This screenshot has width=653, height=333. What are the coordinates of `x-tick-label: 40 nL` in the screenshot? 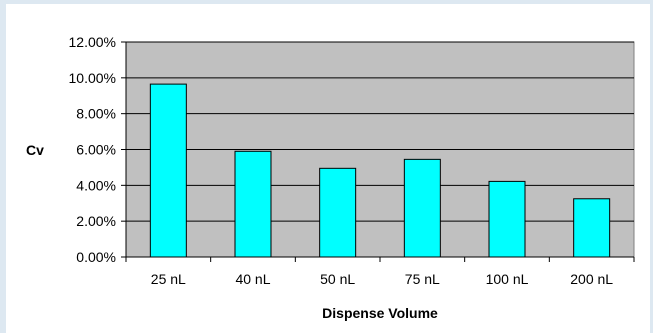 It's located at (252, 279).